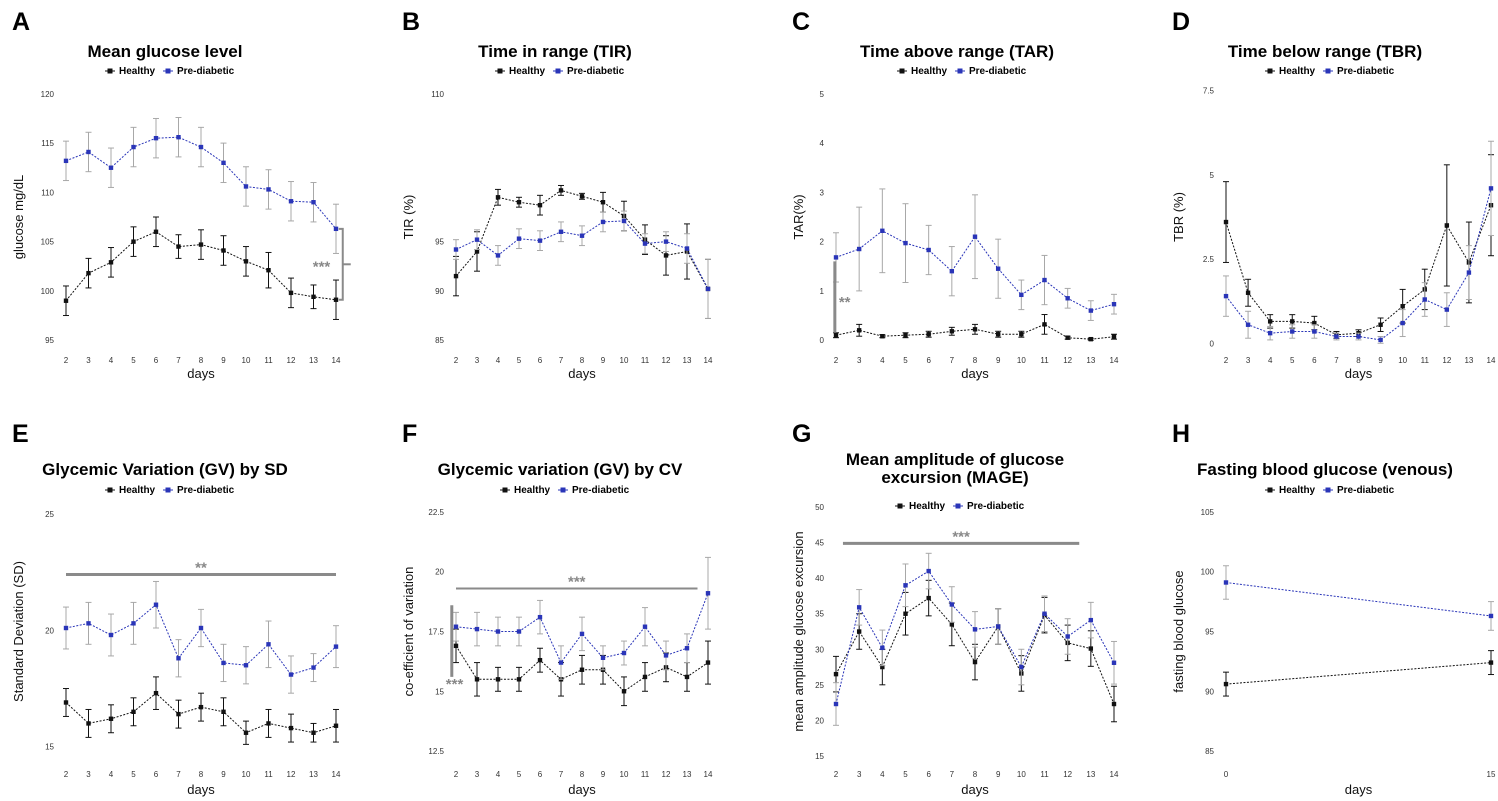  What do you see at coordinates (322, 266) in the screenshot?
I see `significance-label: ***` at bounding box center [322, 266].